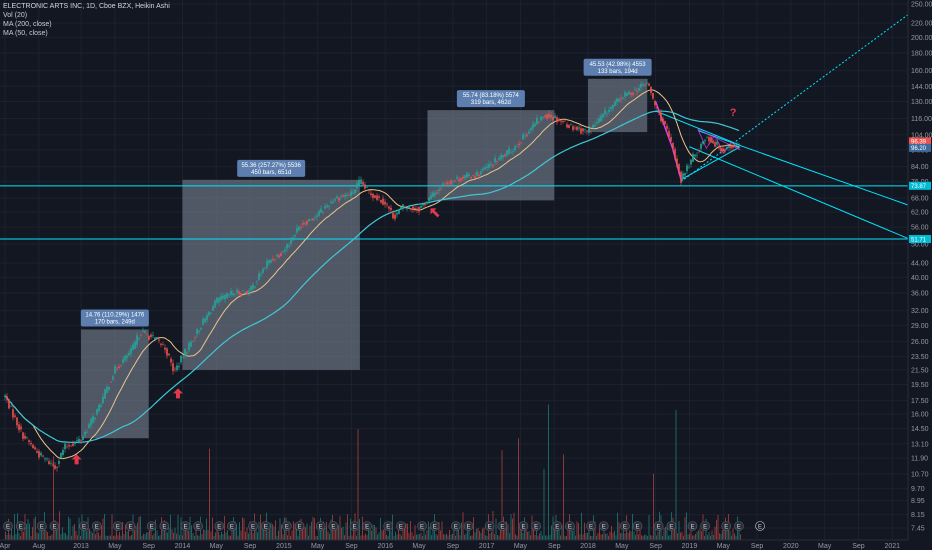  I want to click on price-tick-label: 17.50, so click(920, 401).